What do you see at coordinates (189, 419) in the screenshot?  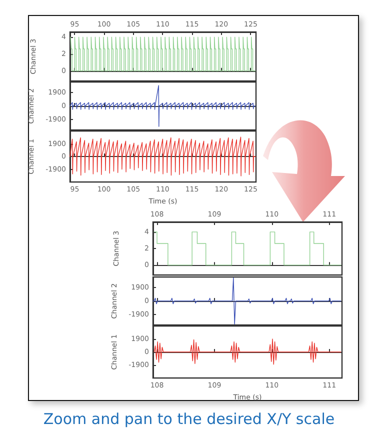 I see `text: Zoom and pan to the desired X/Y scale` at bounding box center [189, 419].